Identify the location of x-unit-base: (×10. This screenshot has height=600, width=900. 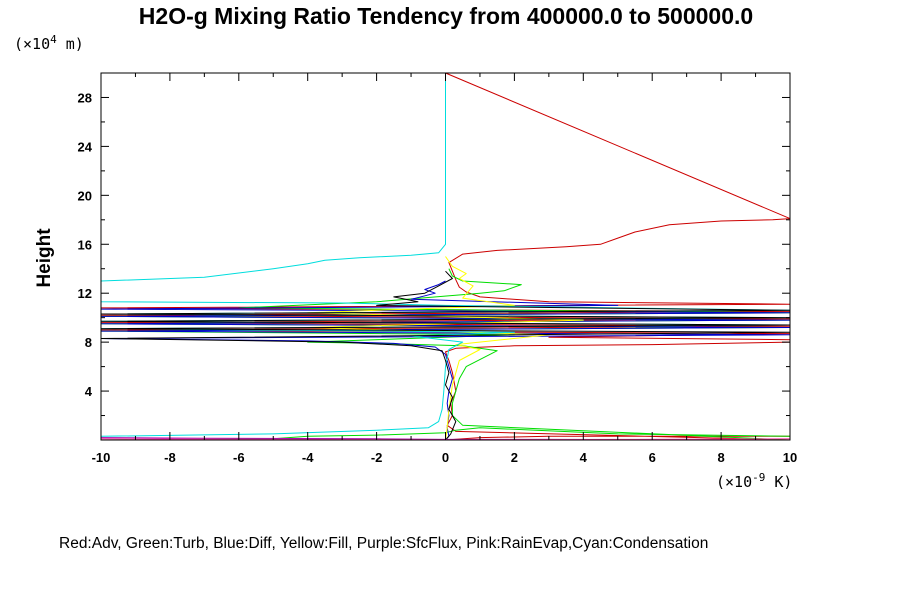
(734, 482).